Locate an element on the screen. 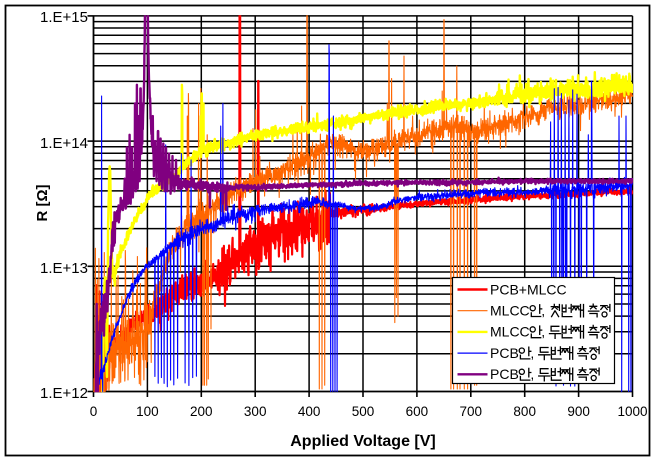 The width and height of the screenshot is (656, 462). svg-text: 500 is located at coordinates (363, 411).